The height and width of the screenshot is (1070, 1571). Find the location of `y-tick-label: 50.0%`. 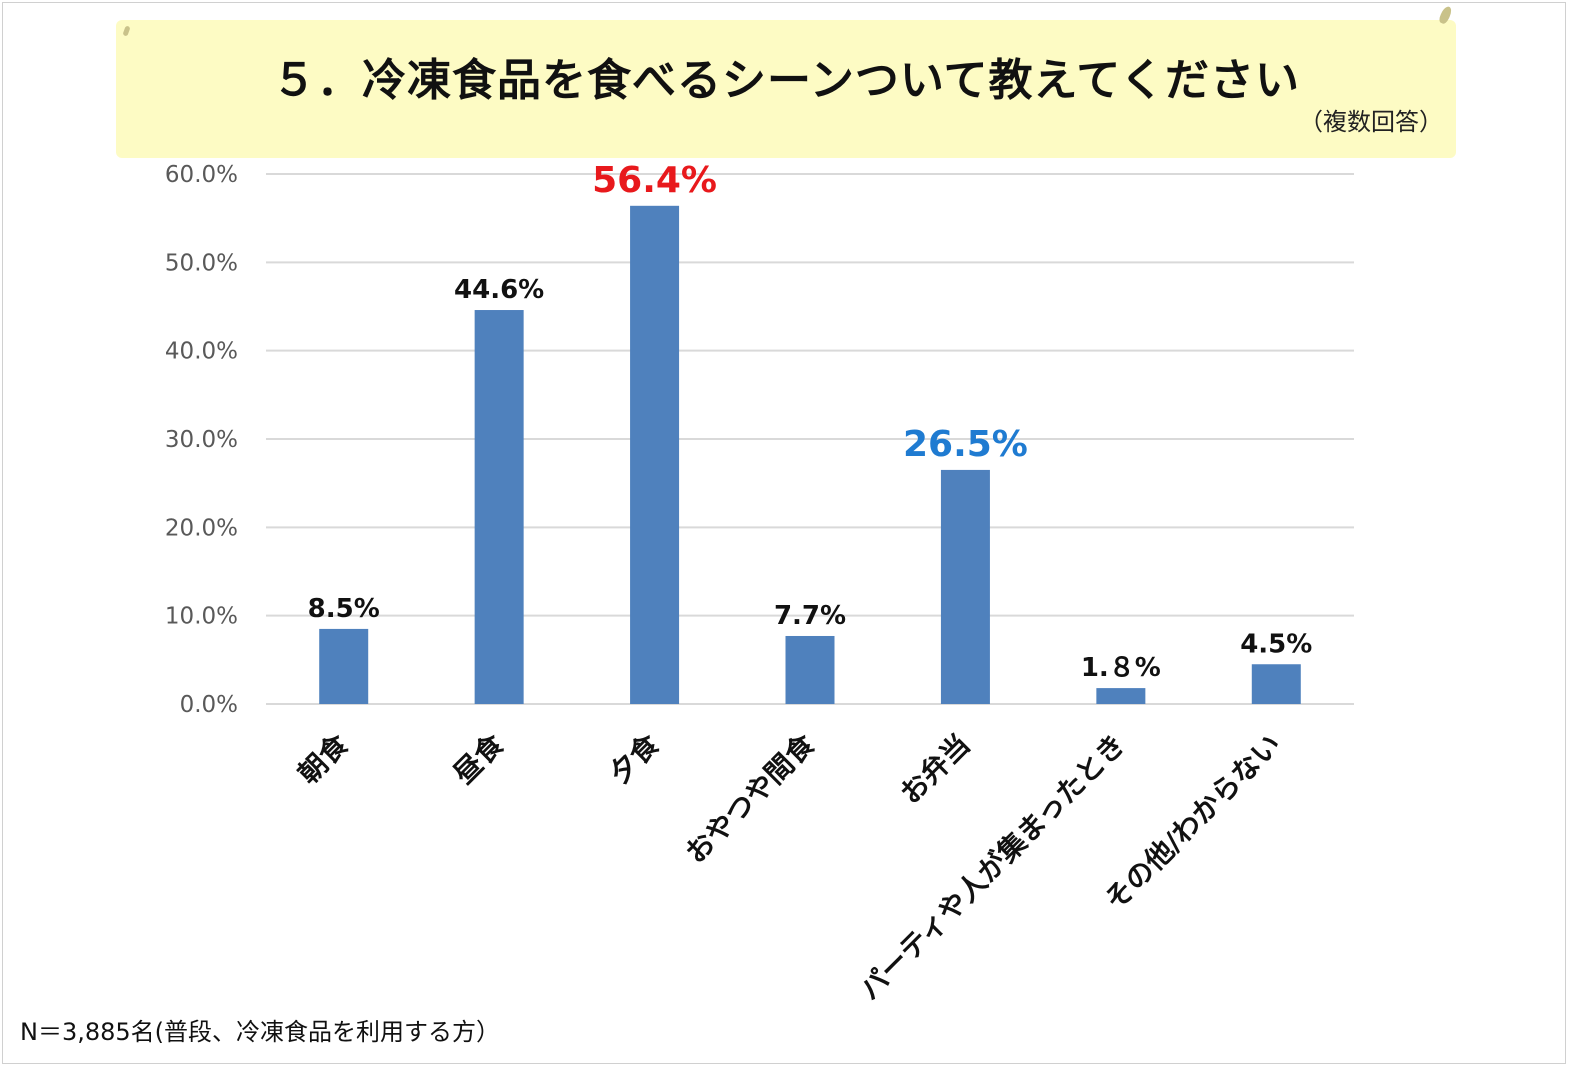

y-tick-label: 50.0% is located at coordinates (201, 263).